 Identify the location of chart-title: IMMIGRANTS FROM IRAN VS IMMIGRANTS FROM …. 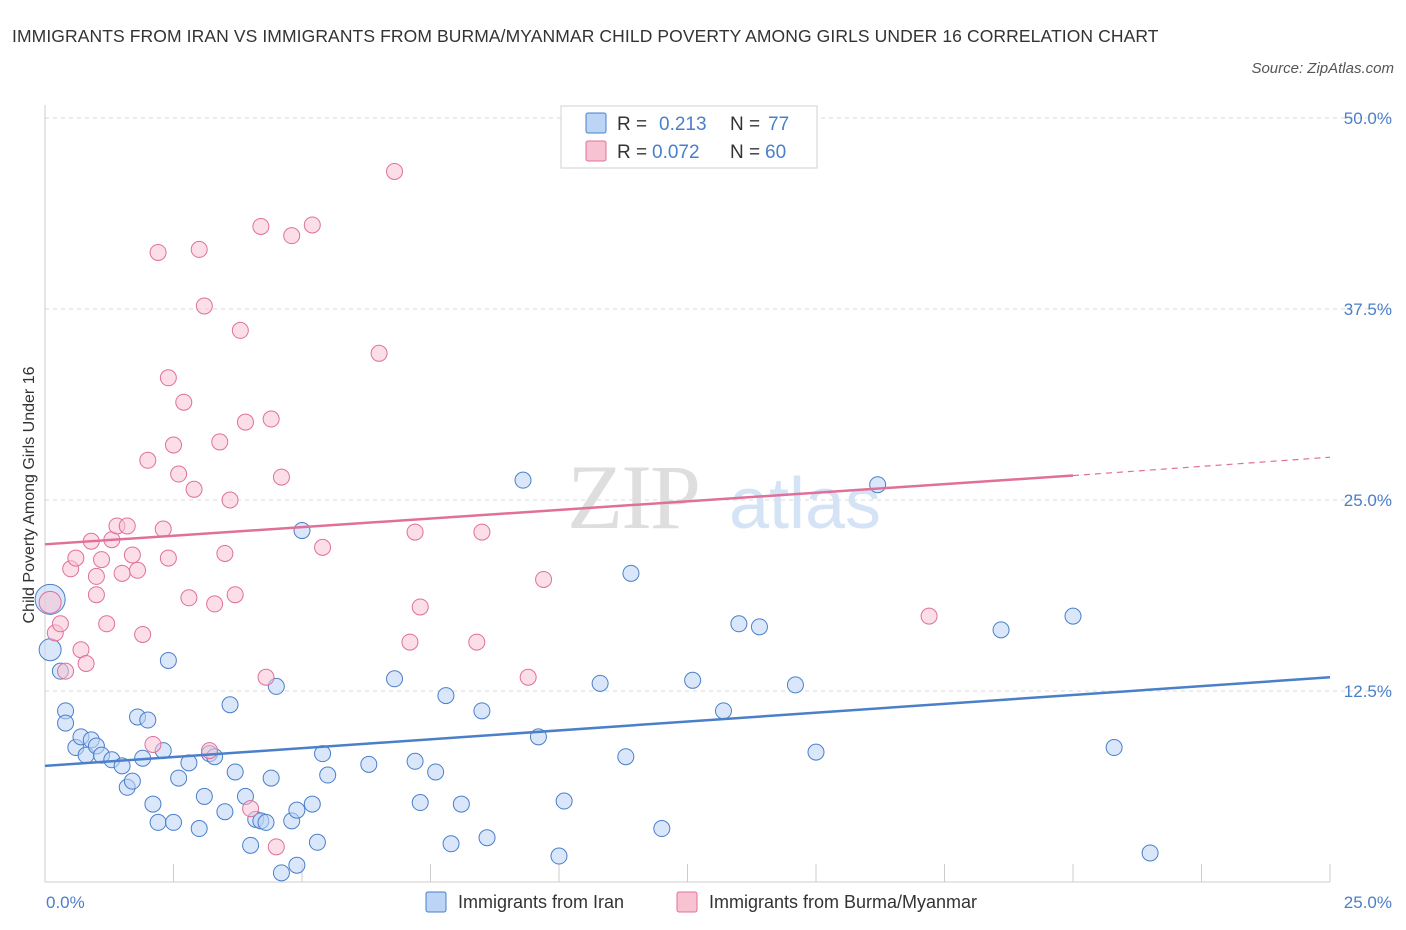
(585, 36).